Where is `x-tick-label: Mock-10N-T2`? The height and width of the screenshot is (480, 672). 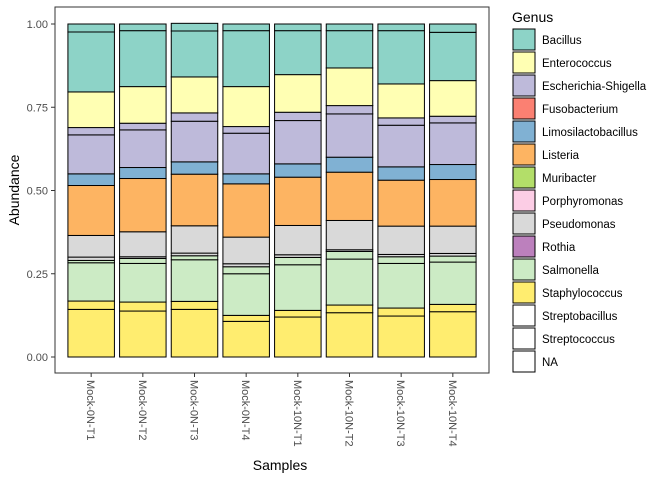 x-tick-label: Mock-10N-T2 is located at coordinates (349, 413).